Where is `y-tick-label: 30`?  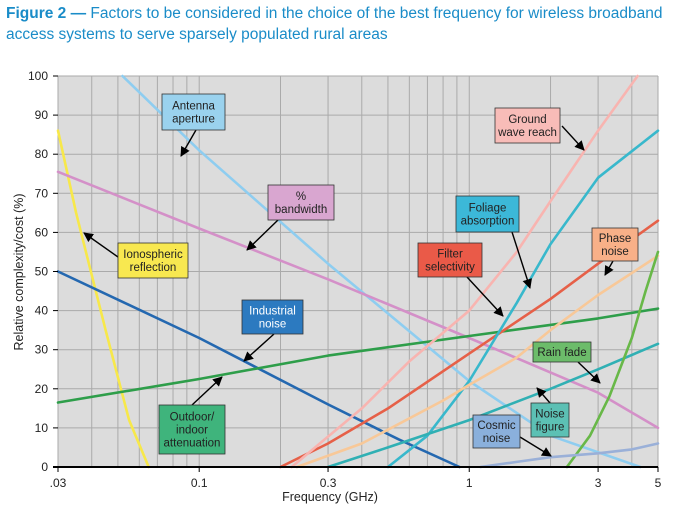
y-tick-label: 30 is located at coordinates (42, 350).